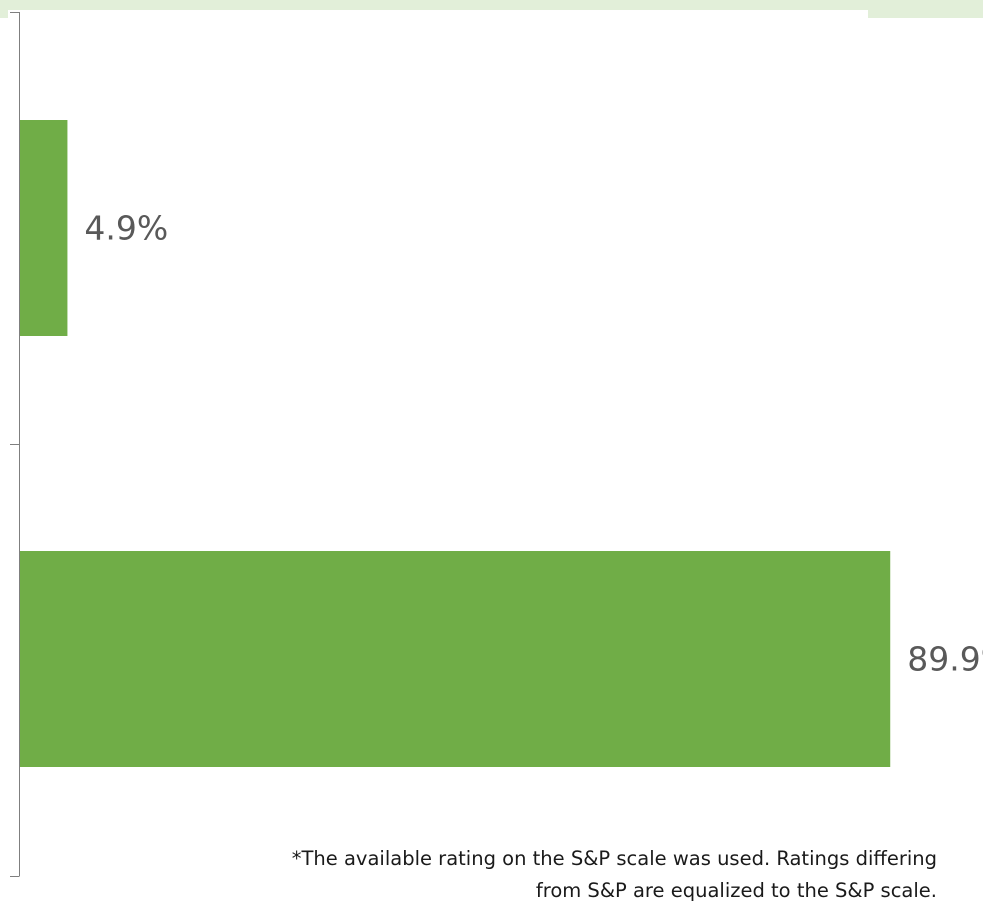 The image size is (983, 922). Describe the element at coordinates (126, 228) in the screenshot. I see `data-label: 4.9%` at that location.